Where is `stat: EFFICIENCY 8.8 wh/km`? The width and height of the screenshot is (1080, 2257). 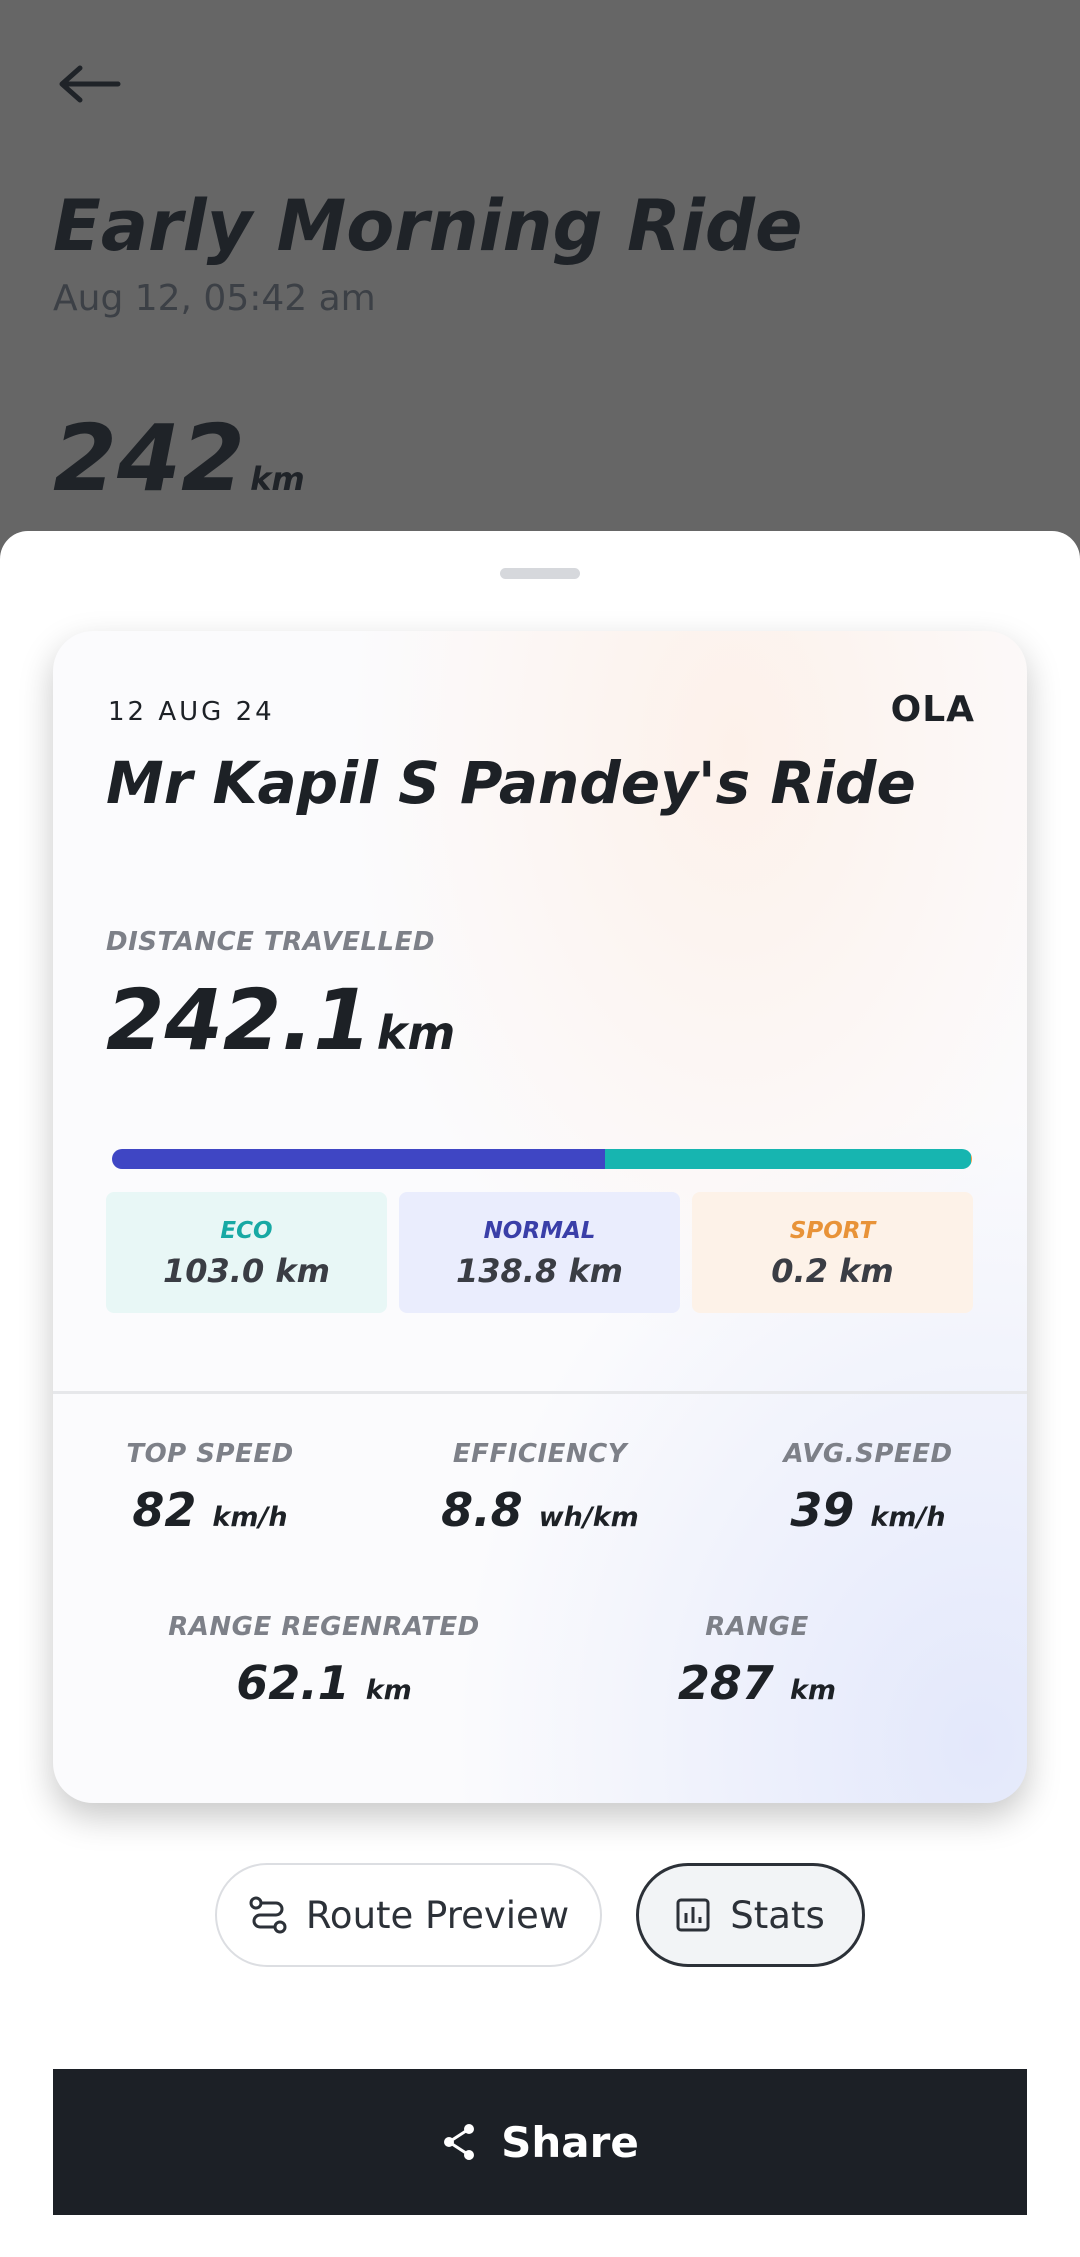
stat: EFFICIENCY 8.8 wh/km is located at coordinates (540, 1488).